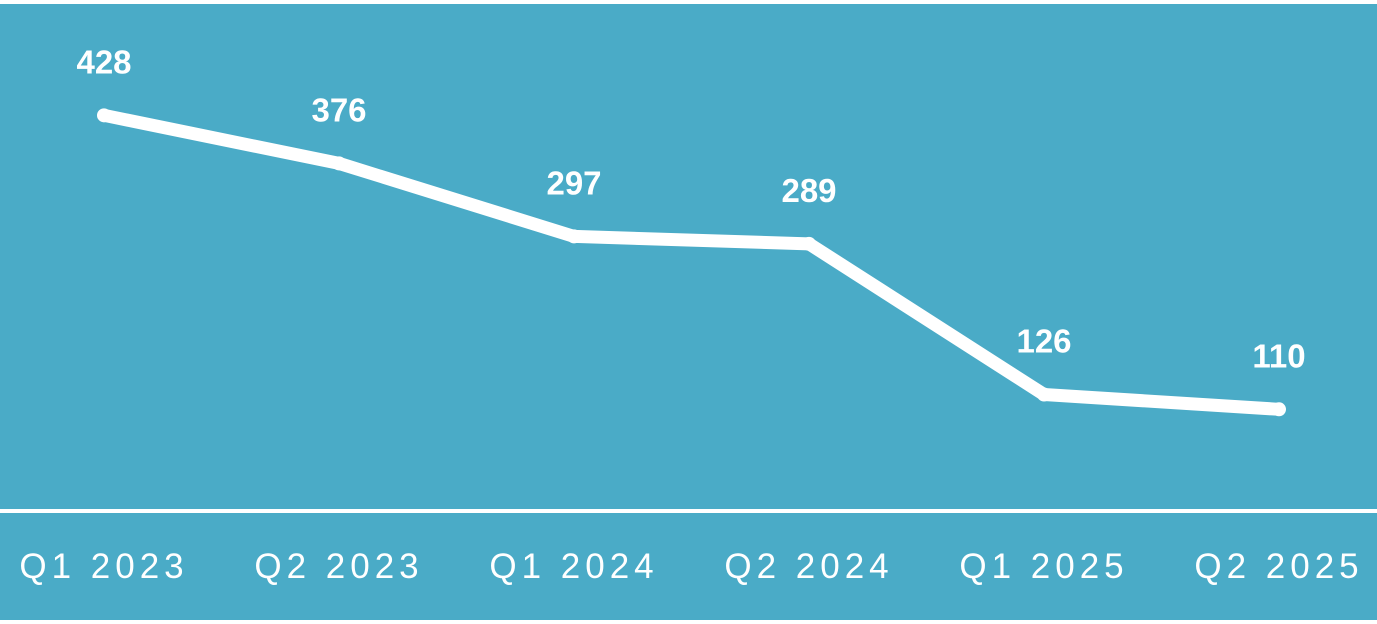 The image size is (1377, 624). I want to click on x-tick-label: Q2 2023, so click(338, 566).